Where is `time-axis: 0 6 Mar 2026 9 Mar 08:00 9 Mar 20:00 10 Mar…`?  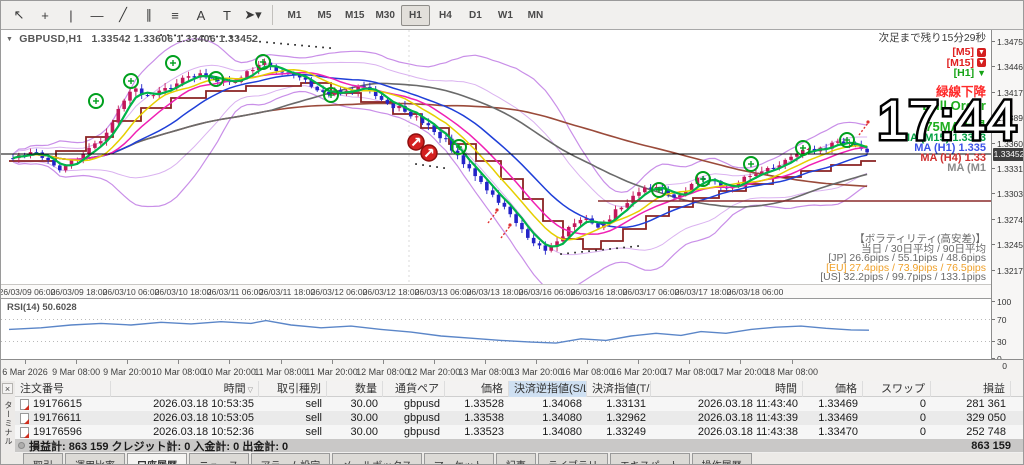 time-axis: 0 6 Mar 2026 9 Mar 08:00 9 Mar 20:00 10 Mar… is located at coordinates (512, 370).